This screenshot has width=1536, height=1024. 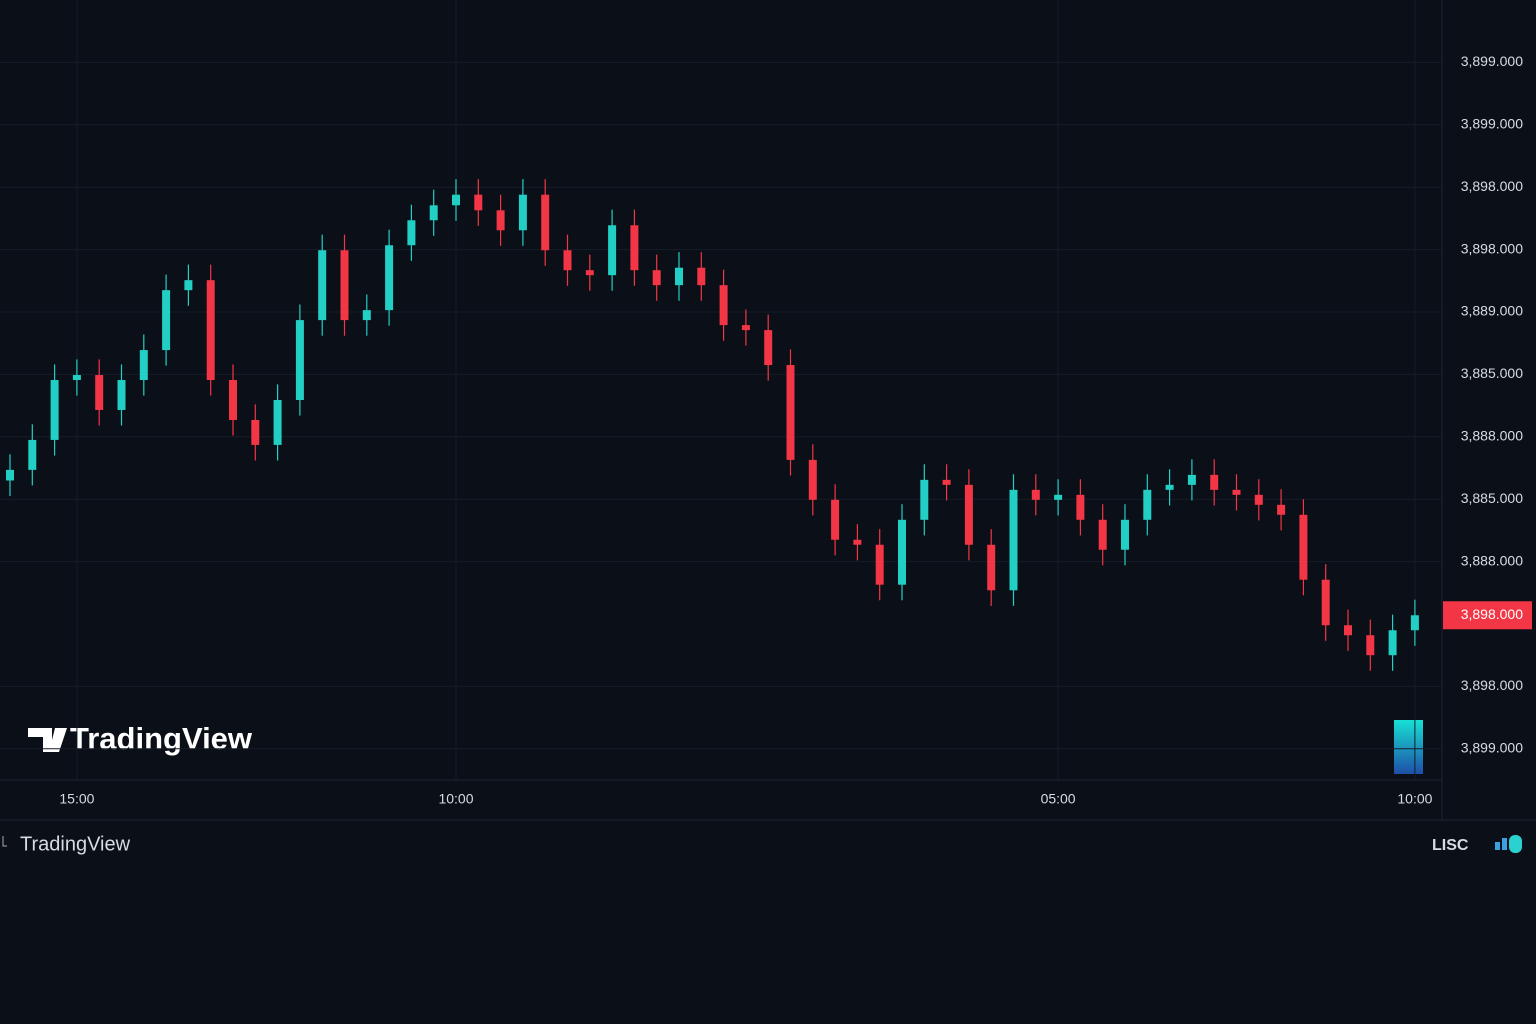 I want to click on footer-brand: TradingView, so click(x=75, y=844).